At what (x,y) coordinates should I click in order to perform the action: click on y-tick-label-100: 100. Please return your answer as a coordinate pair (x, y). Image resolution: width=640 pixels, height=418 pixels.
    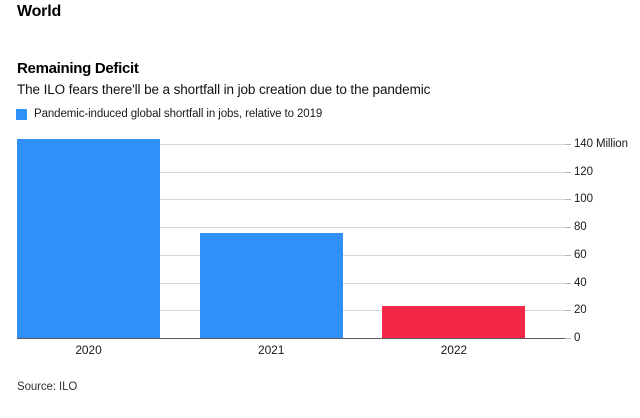
    Looking at the image, I should click on (583, 199).